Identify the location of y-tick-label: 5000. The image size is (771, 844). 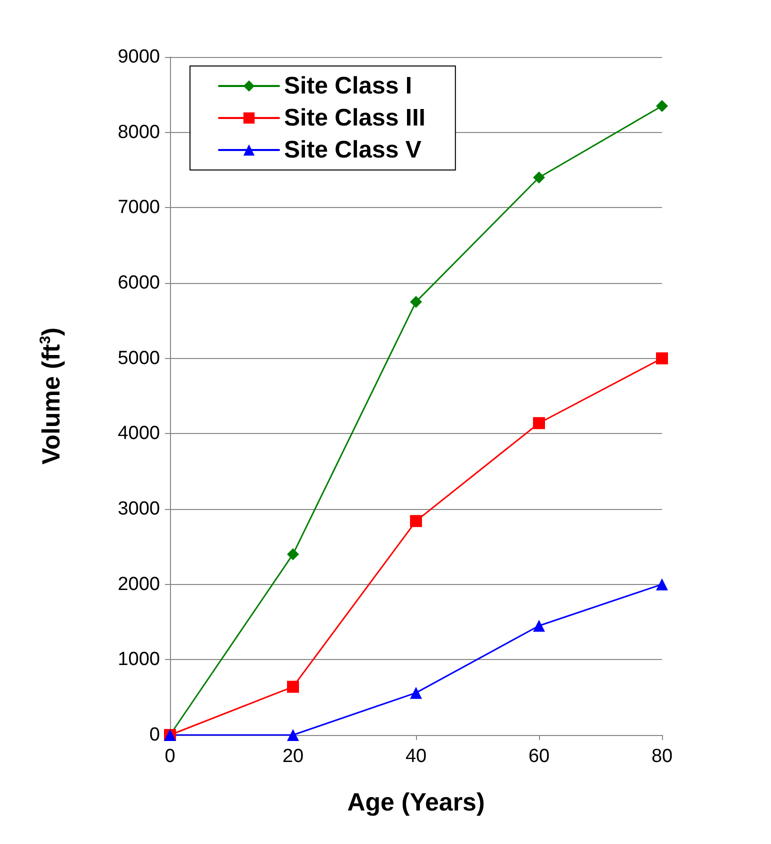
(139, 358).